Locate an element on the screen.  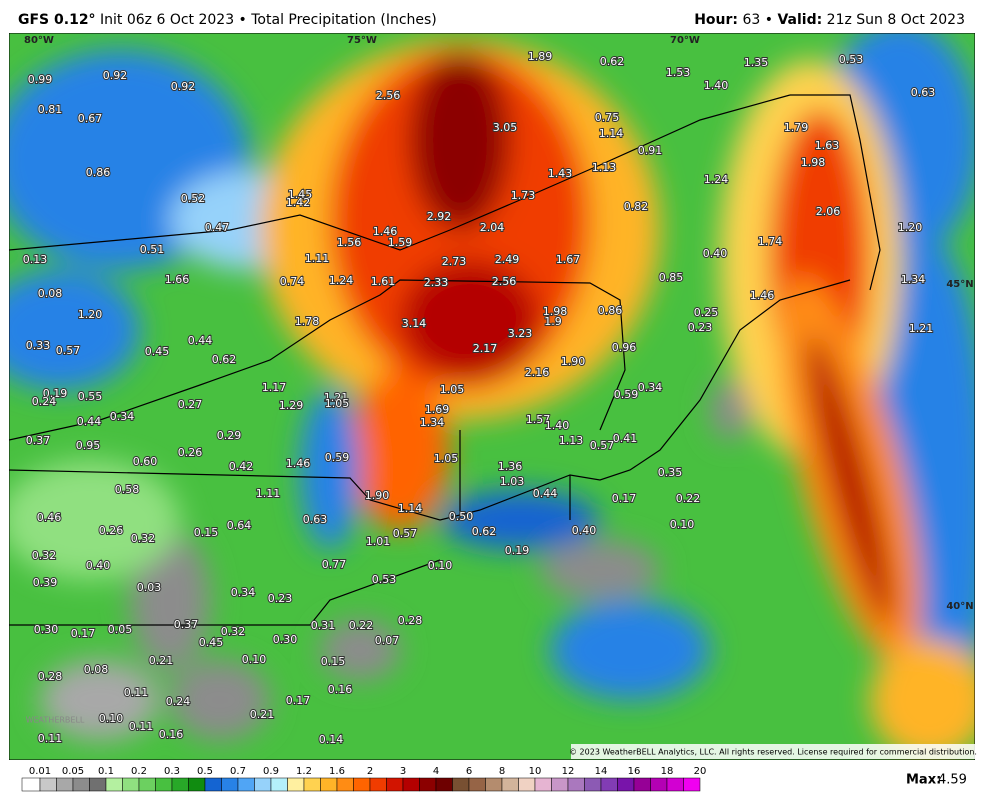
map-value: 1.29 is located at coordinates (291, 405).